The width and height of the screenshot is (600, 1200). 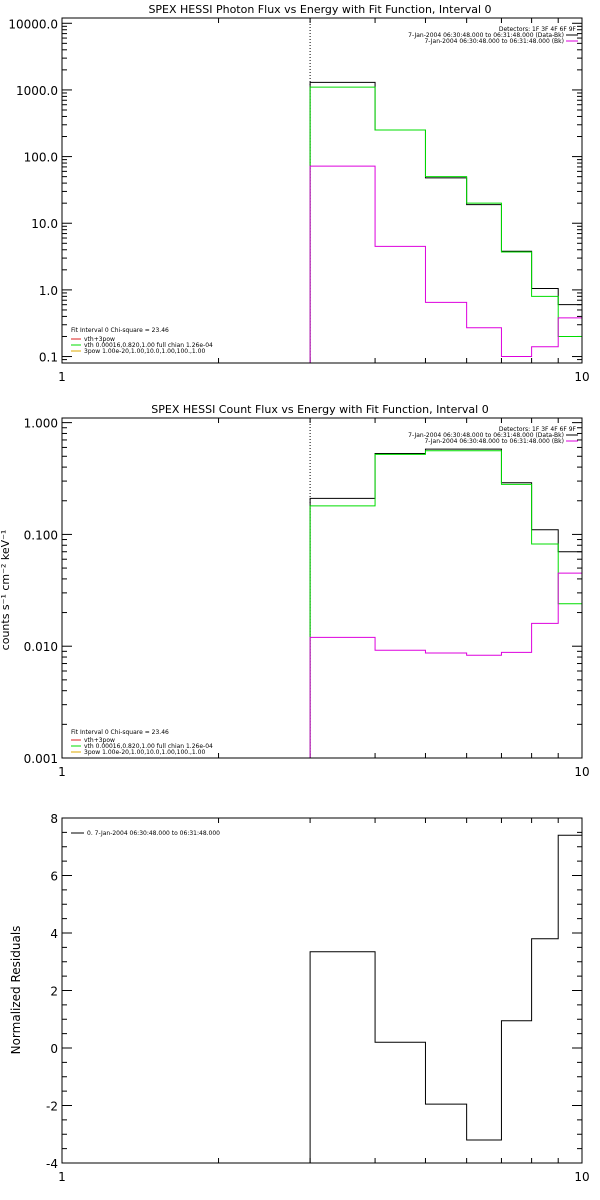 I want to click on count-flux-series, so click(x=446, y=588).